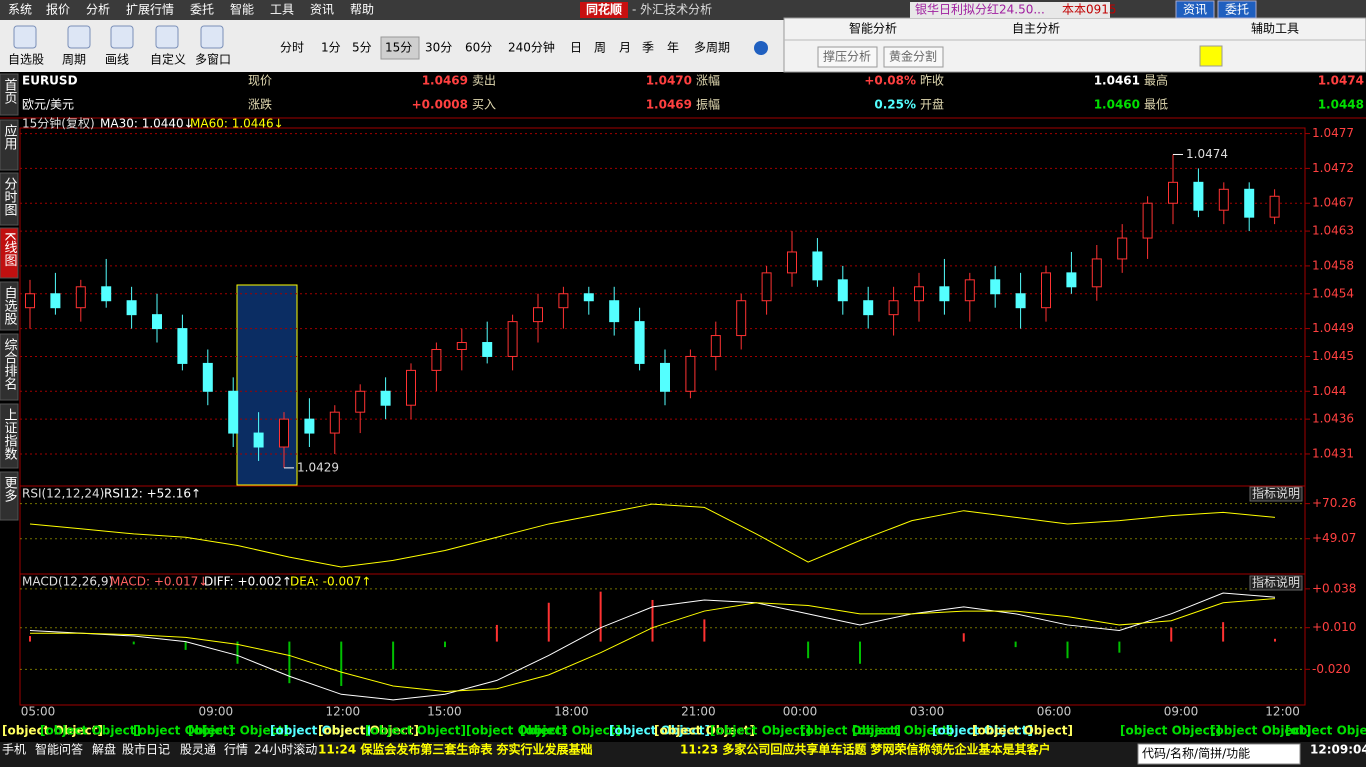 This screenshot has width=1366, height=767. I want to click on period-button: 日, so click(576, 48).